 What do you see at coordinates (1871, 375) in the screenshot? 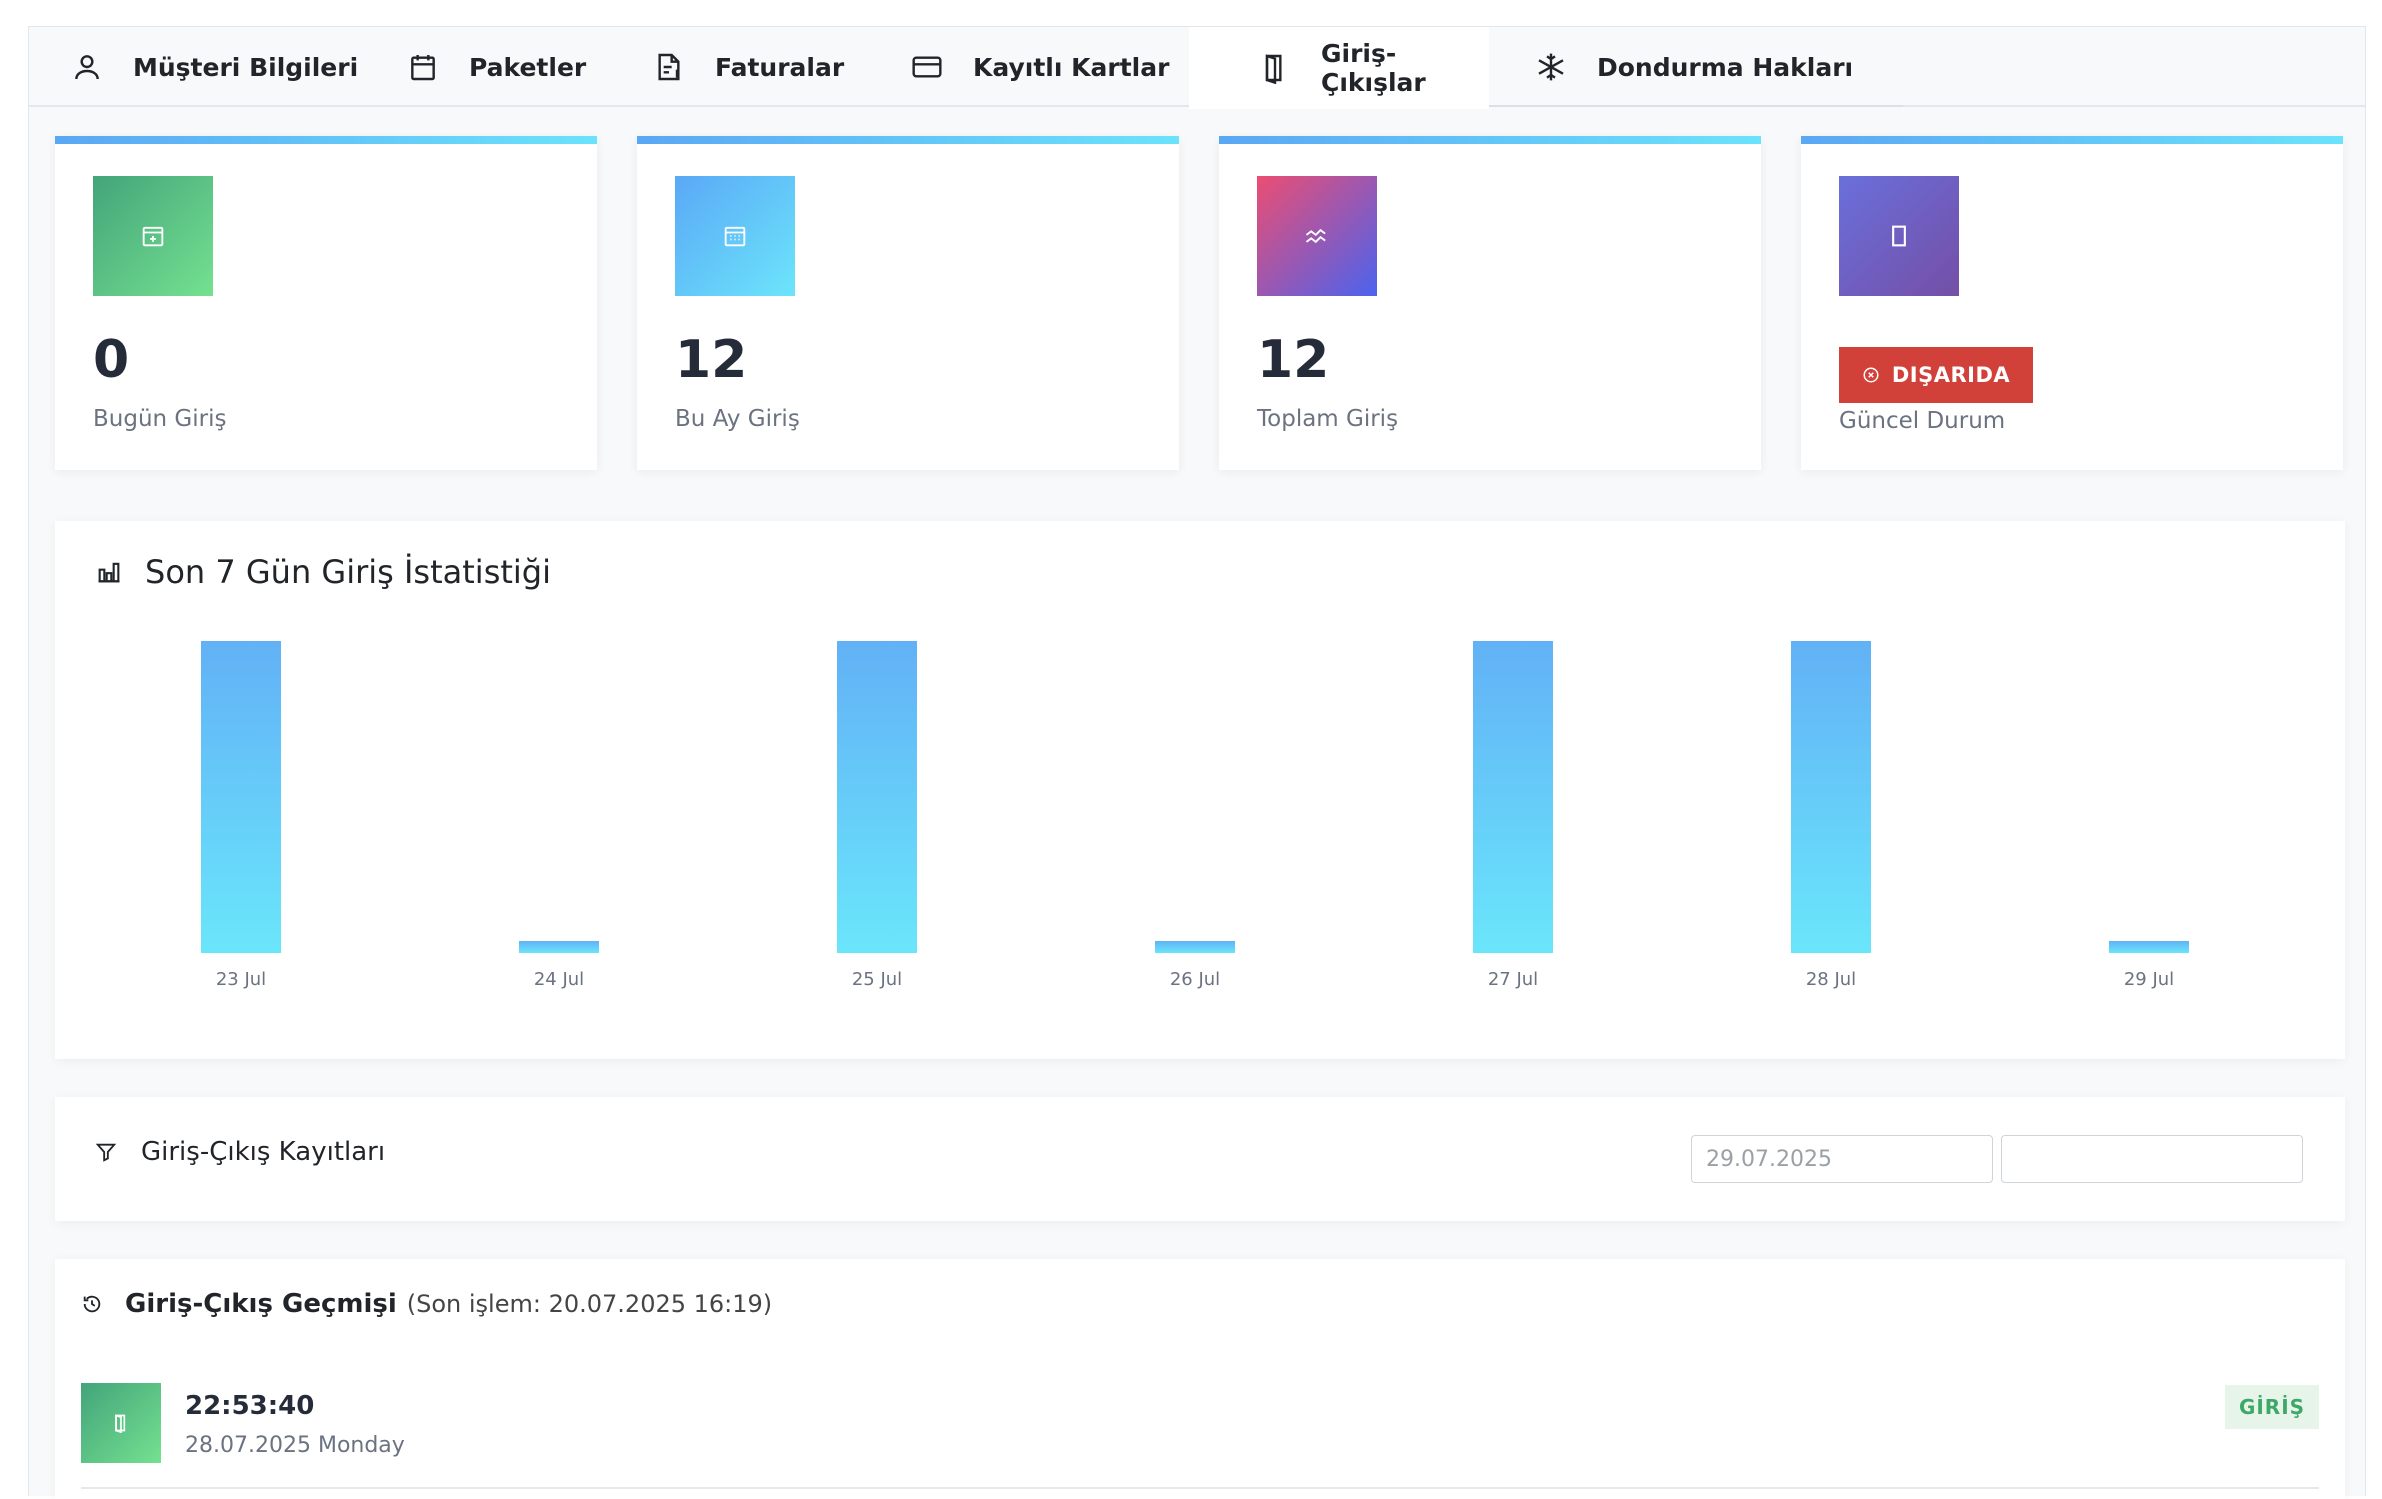
I see `close-circle-icon` at bounding box center [1871, 375].